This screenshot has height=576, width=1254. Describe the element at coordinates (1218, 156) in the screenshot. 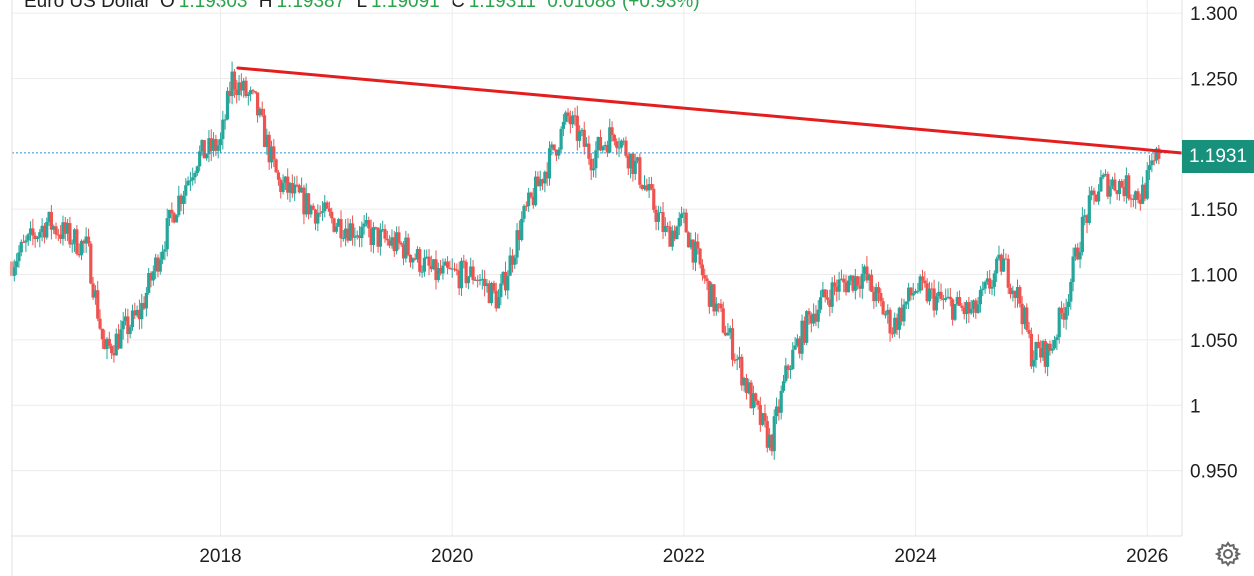

I see `last-price-tag: 1.1931` at that location.